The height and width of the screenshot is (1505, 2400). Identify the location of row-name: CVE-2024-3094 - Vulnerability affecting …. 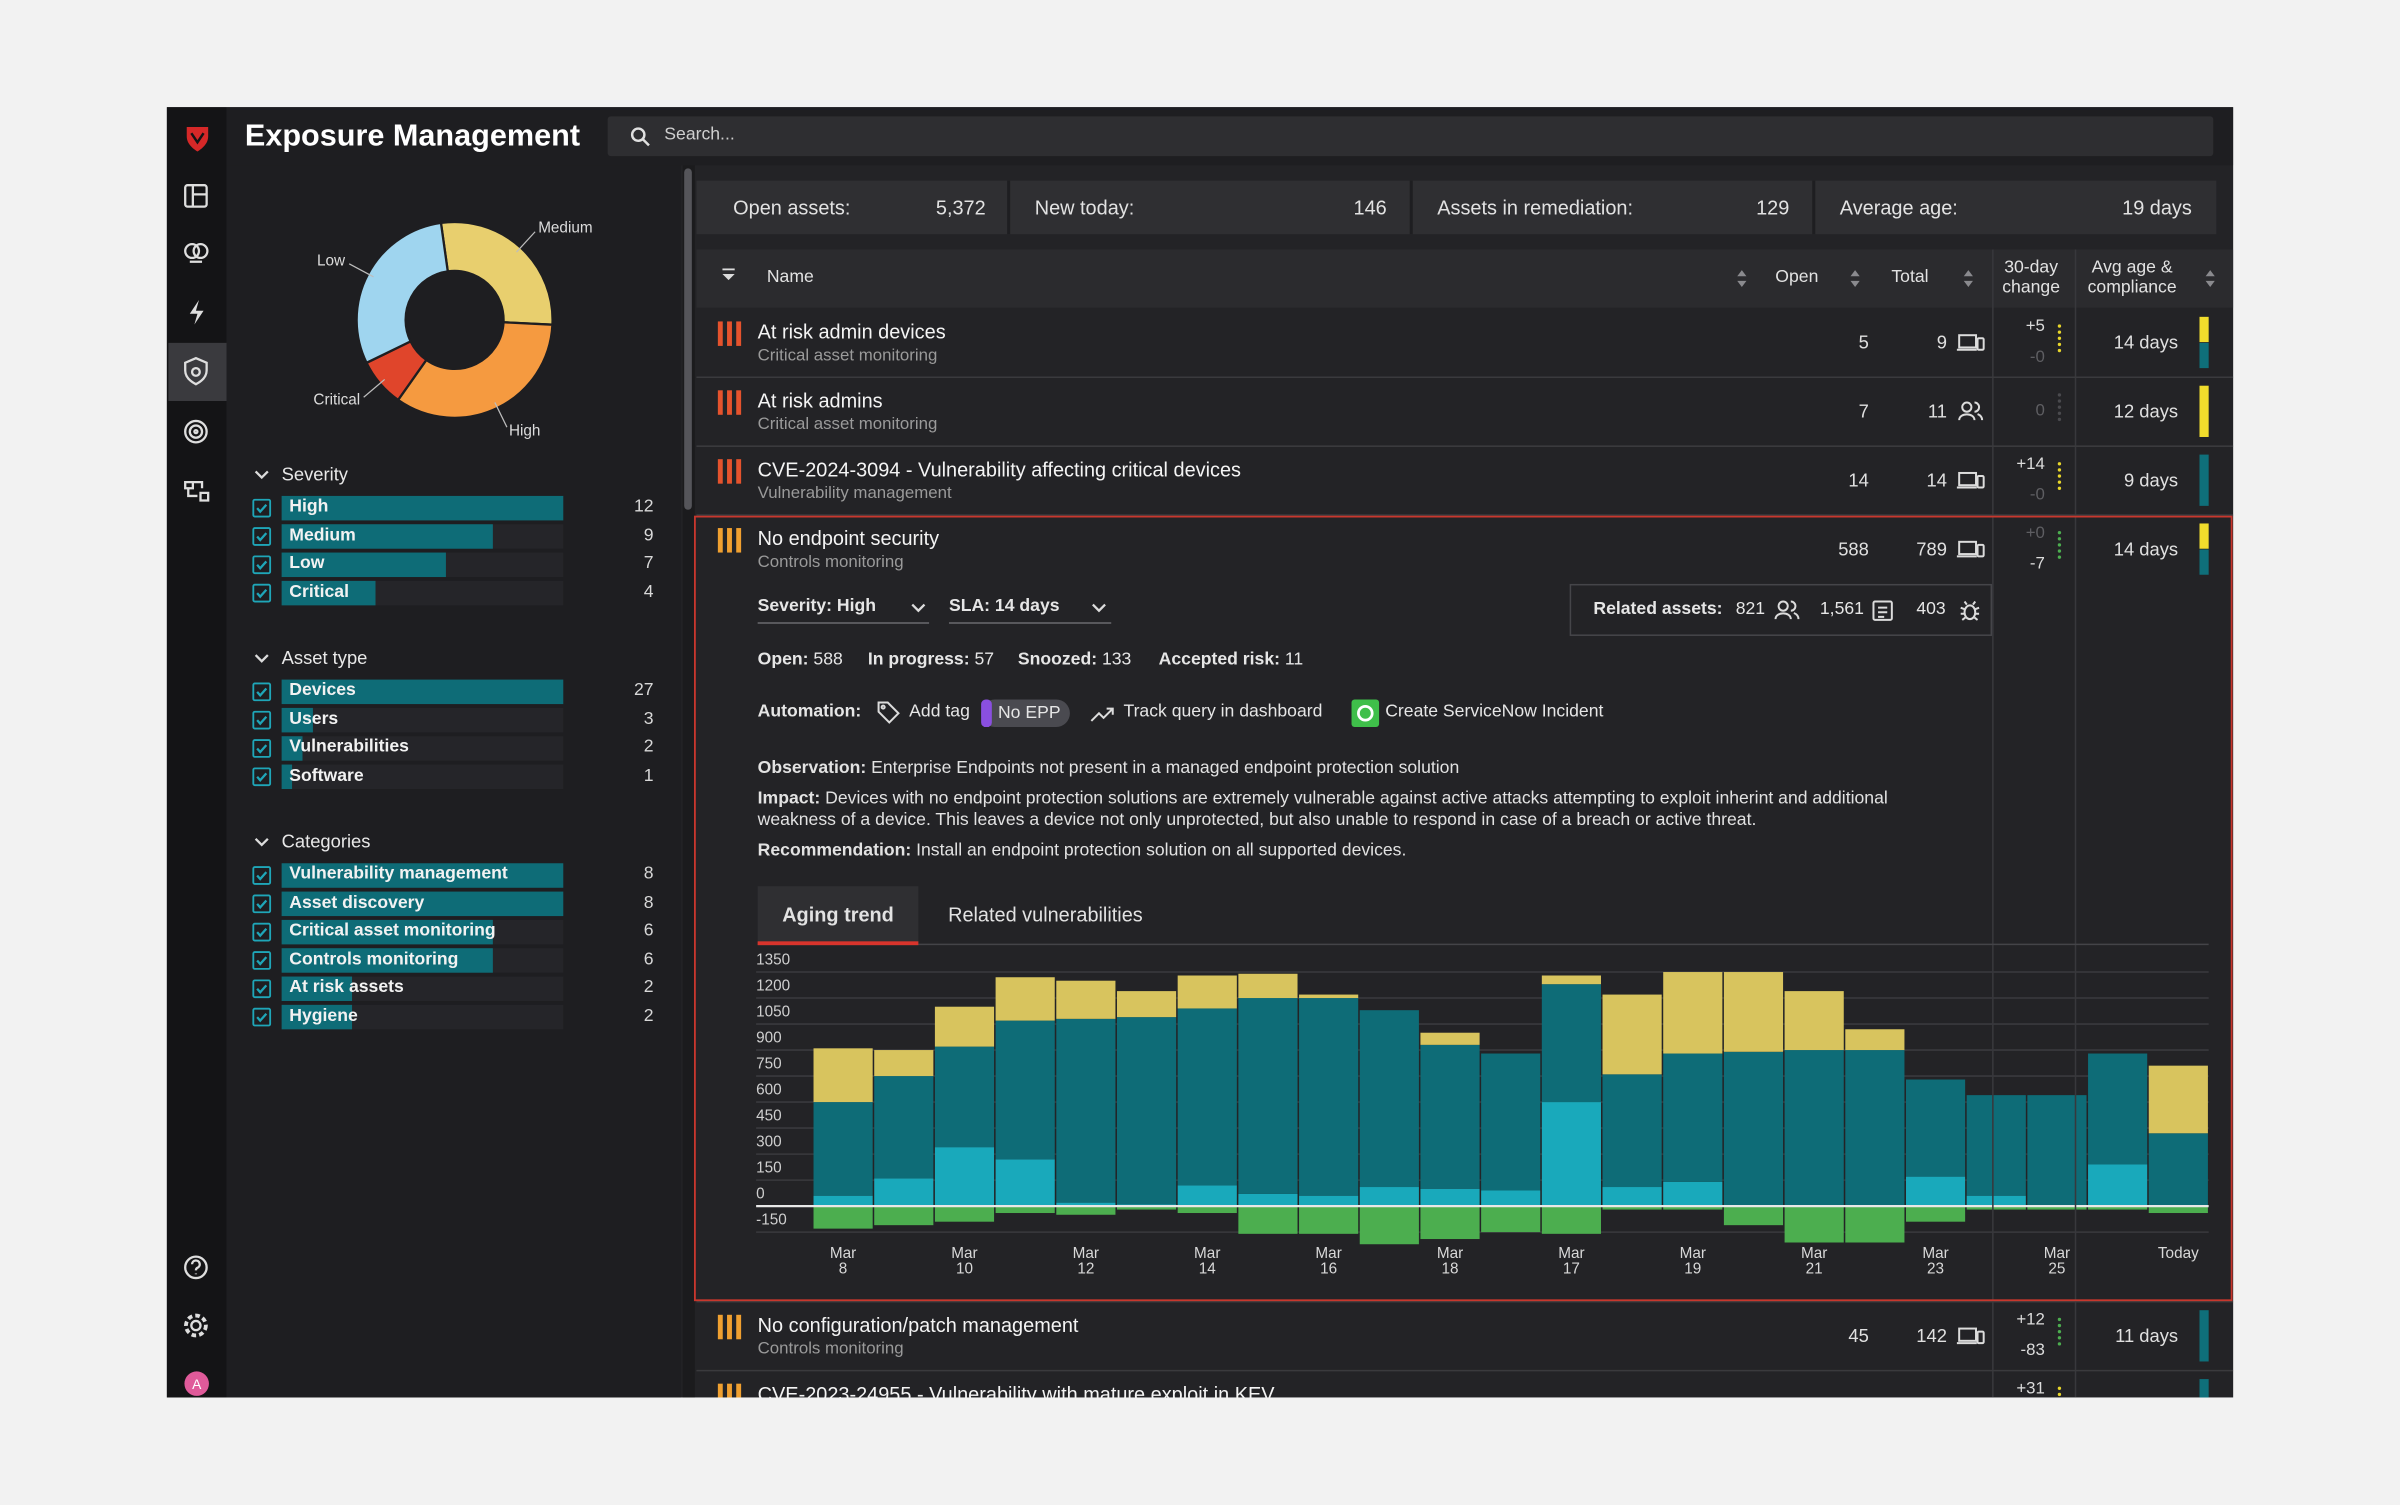
(999, 469).